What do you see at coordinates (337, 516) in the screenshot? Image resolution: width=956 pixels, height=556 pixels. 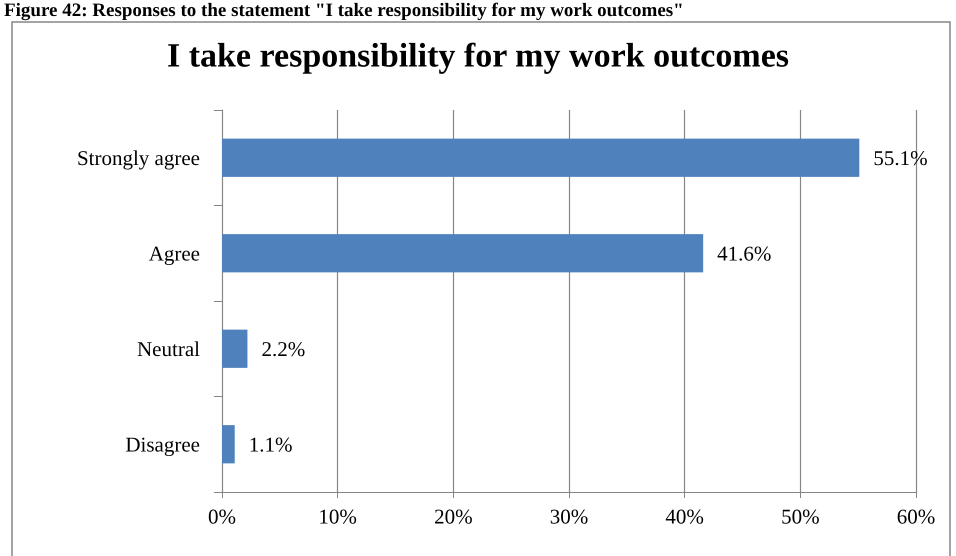 I see `x-tick-label: 10%` at bounding box center [337, 516].